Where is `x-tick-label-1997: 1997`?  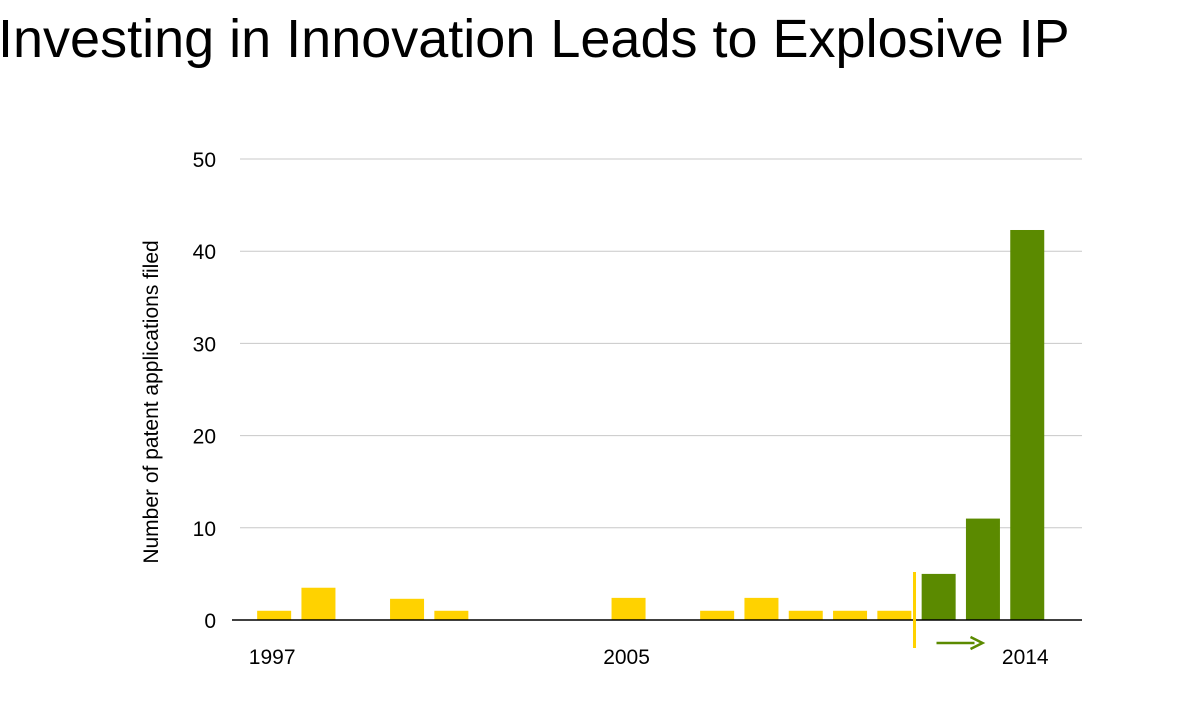 x-tick-label-1997: 1997 is located at coordinates (272, 657).